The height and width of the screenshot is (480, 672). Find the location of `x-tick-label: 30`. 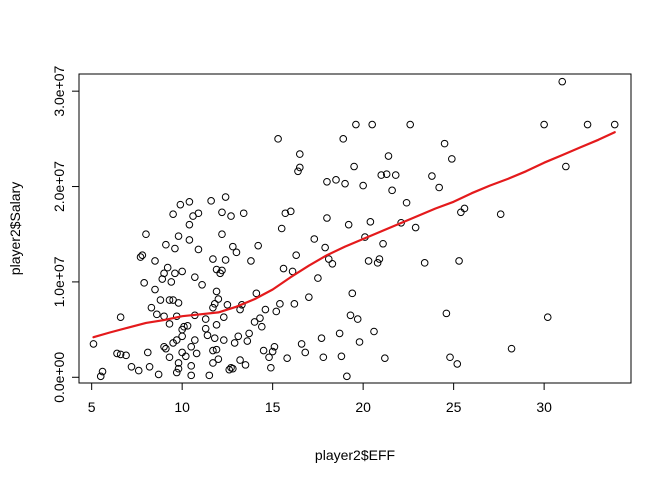

x-tick-label: 30 is located at coordinates (544, 407).